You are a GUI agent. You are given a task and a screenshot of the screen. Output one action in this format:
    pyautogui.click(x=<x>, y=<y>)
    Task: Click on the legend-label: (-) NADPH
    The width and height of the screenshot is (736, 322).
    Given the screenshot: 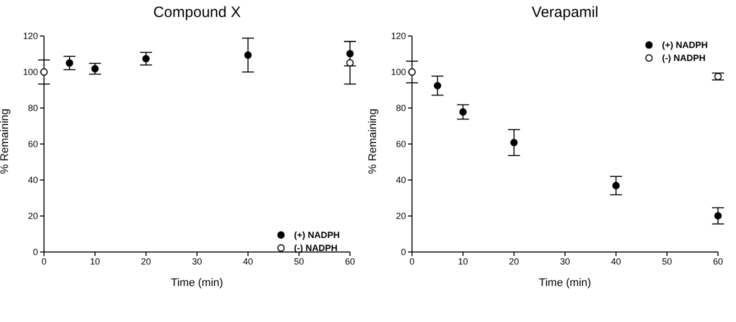 What is the action you would take?
    pyautogui.click(x=684, y=57)
    